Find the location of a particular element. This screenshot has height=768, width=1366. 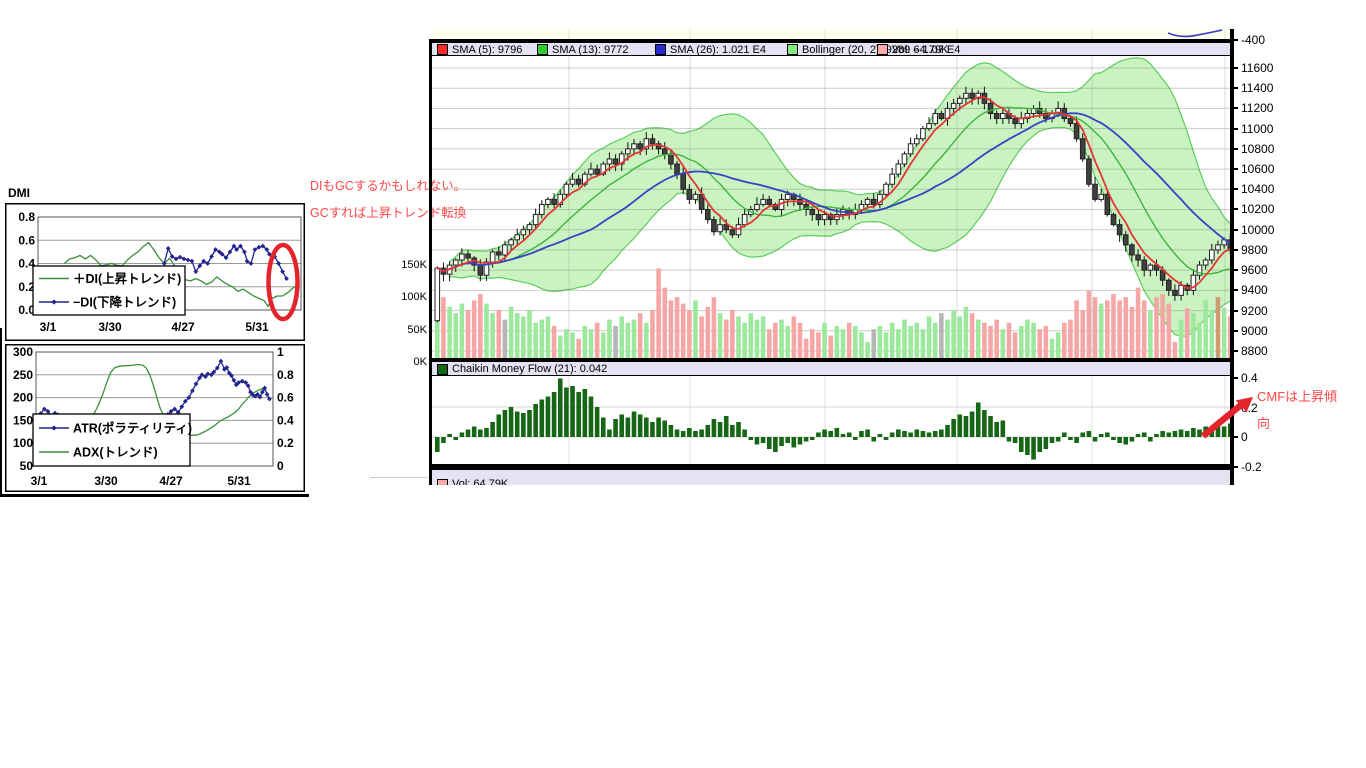

bollinger-color-swatch-icon is located at coordinates (792, 49).